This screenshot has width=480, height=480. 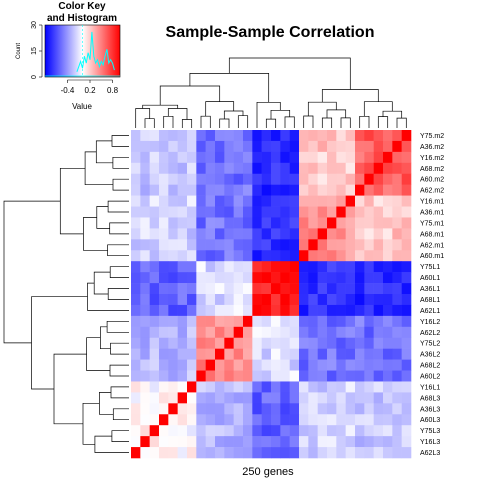 What do you see at coordinates (432, 245) in the screenshot?
I see `row-label: A62.m1` at bounding box center [432, 245].